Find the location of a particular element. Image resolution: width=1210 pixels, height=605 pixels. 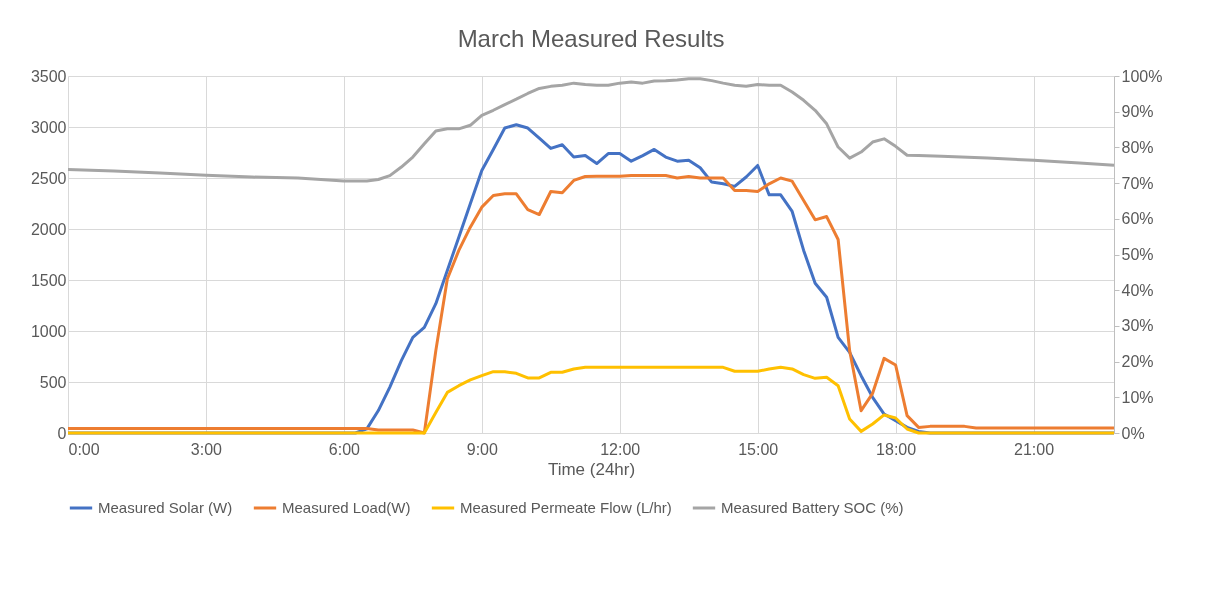

y2-tick-label: 100% is located at coordinates (1142, 76).